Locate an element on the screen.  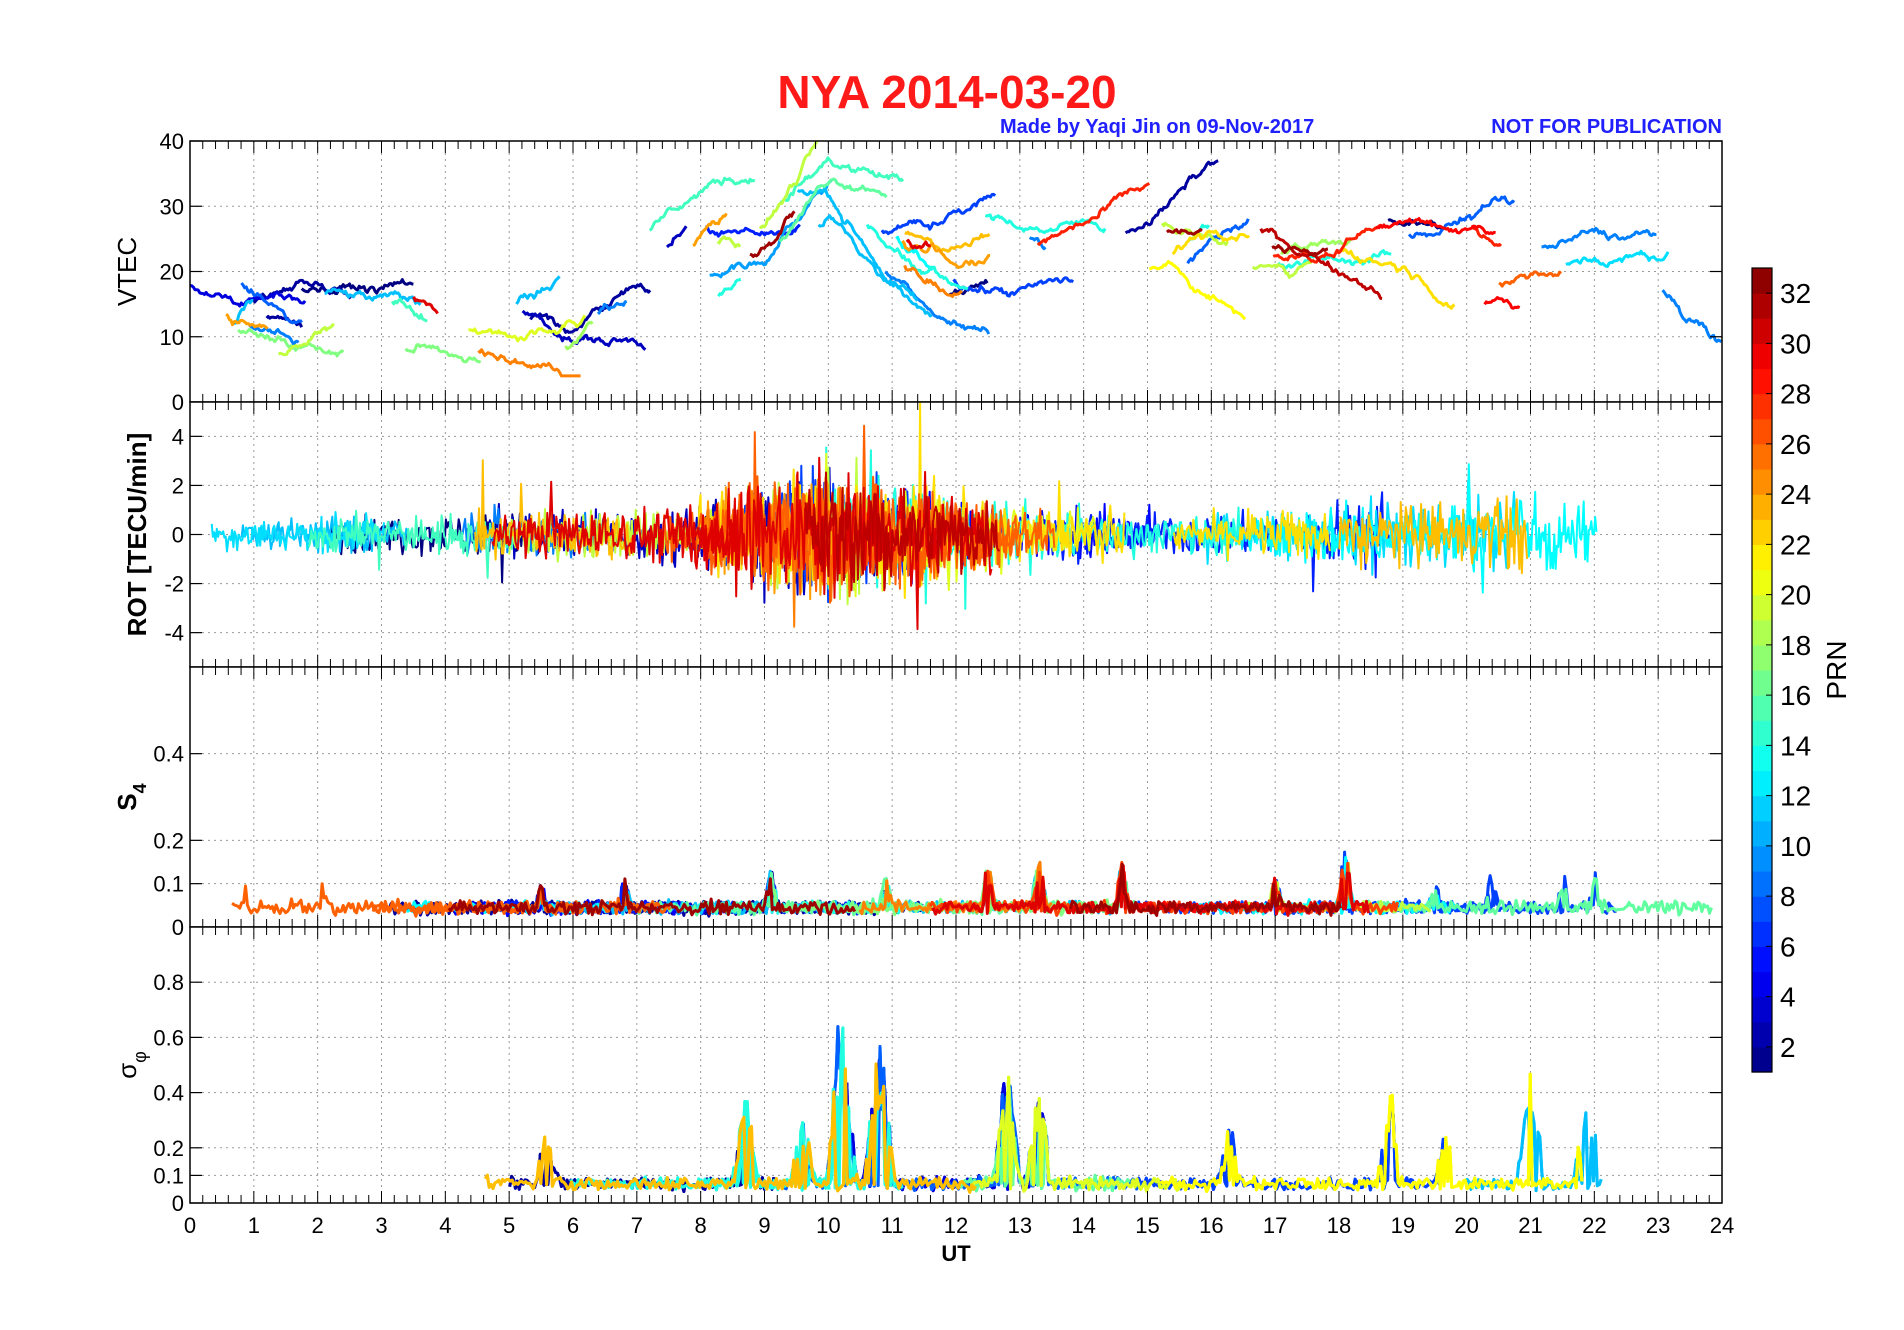
x-tick-label: 15 is located at coordinates (1147, 1225).